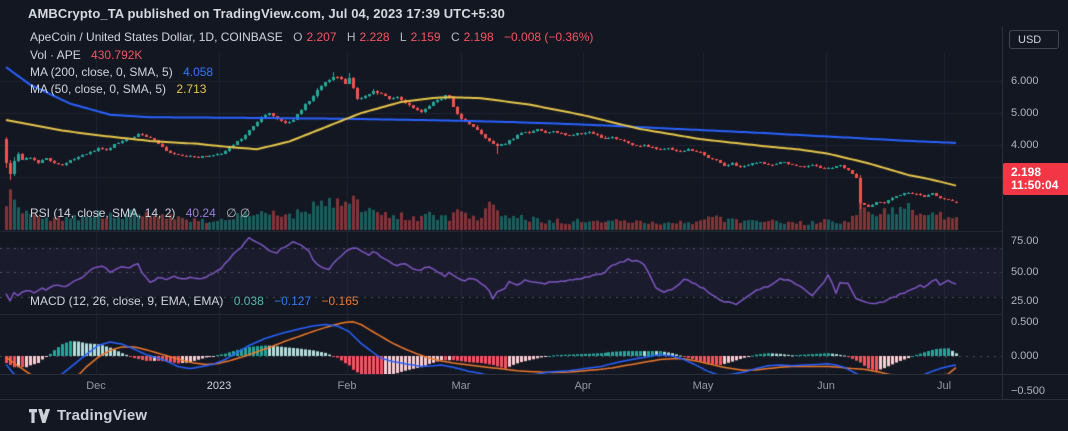 The image size is (1068, 431). I want to click on macd-tick: 0.500, so click(1025, 322).